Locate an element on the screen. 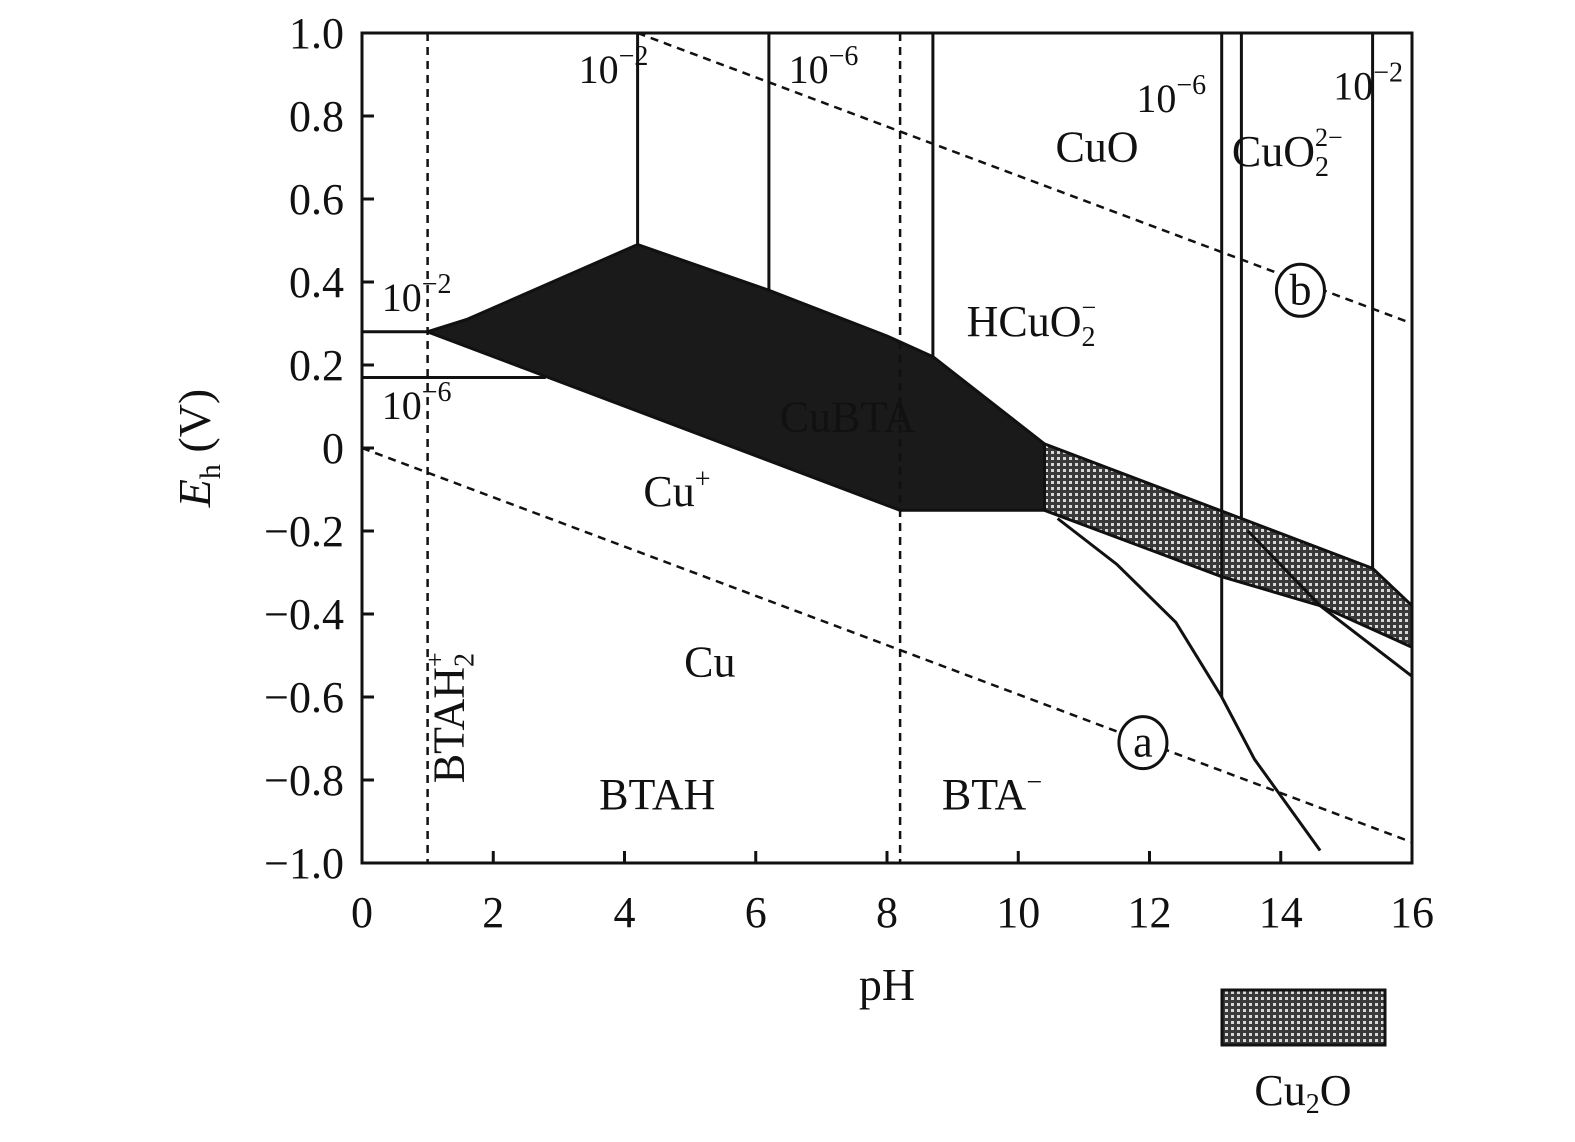 The width and height of the screenshot is (1575, 1142). region-label-hcuo2-sub: 2 is located at coordinates (1088, 337).